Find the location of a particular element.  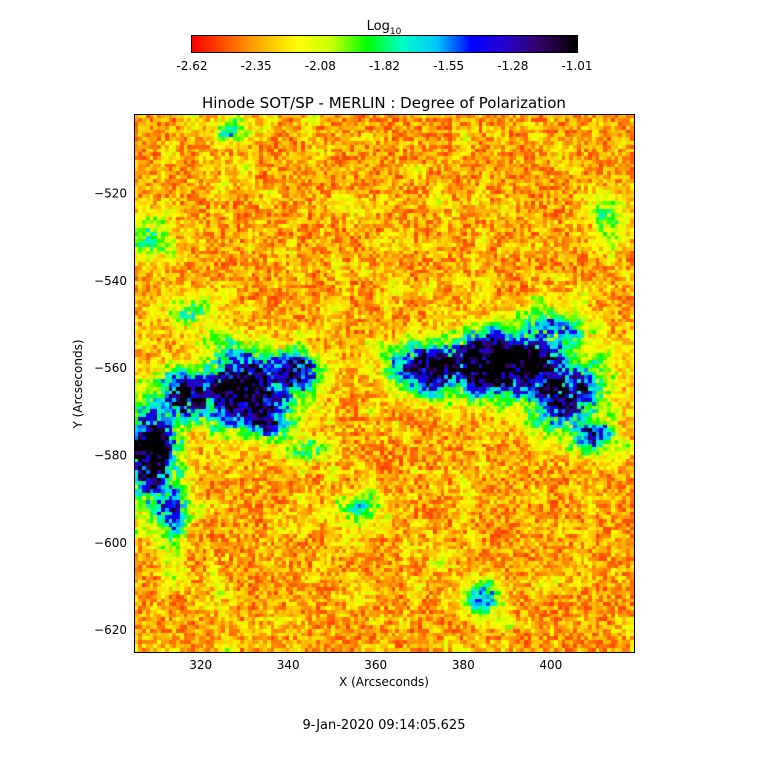

colorbar-tick-label: -2.35 is located at coordinates (256, 66).